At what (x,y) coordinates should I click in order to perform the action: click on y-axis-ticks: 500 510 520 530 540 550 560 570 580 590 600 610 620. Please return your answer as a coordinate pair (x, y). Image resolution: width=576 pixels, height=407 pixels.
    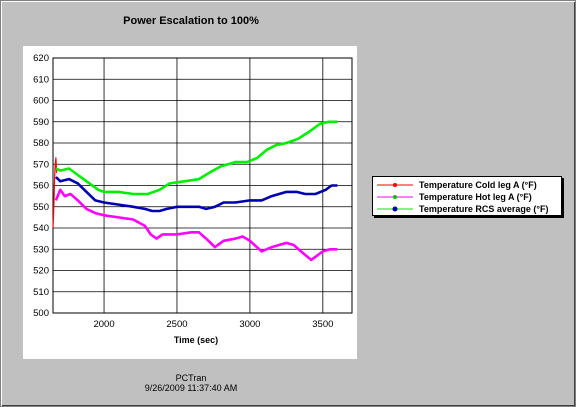
    Looking at the image, I should click on (41, 186).